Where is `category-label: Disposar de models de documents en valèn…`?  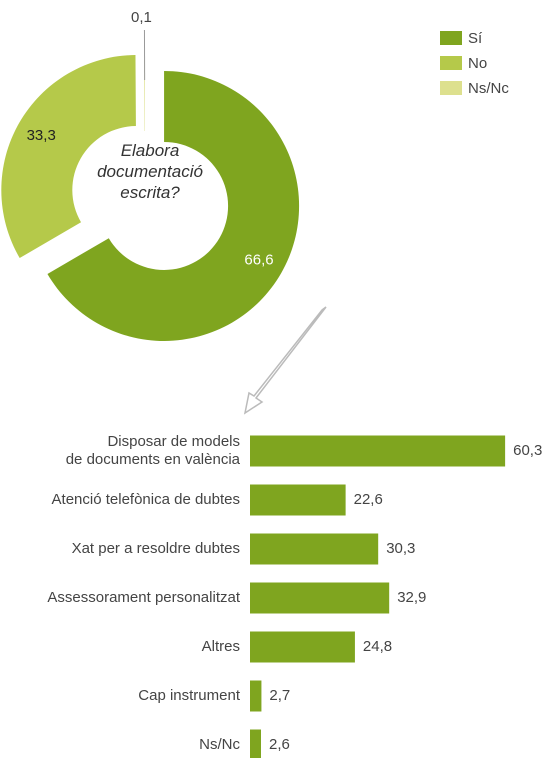
category-label: Disposar de models de documents en valèn… is located at coordinates (152, 450).